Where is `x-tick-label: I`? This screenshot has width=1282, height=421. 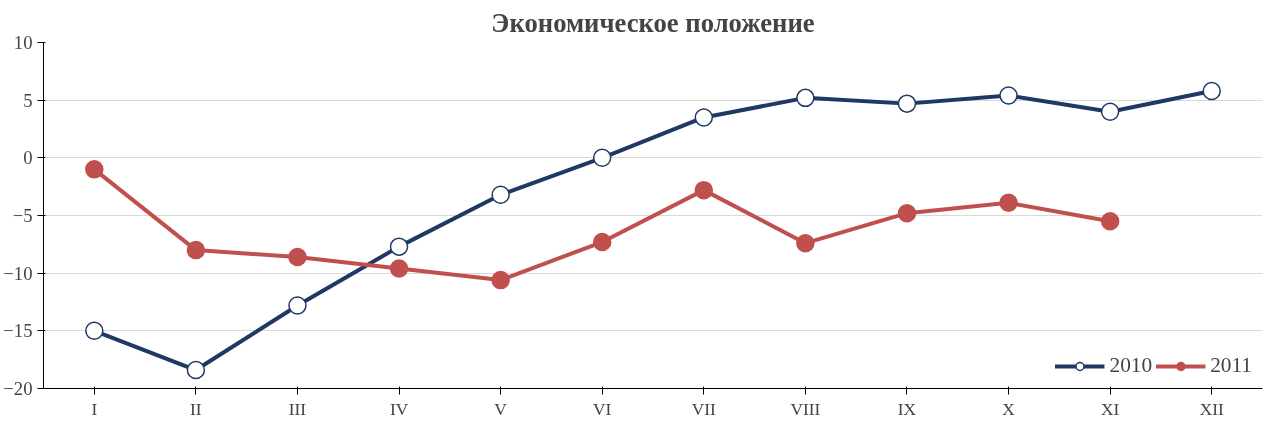 x-tick-label: I is located at coordinates (94, 409).